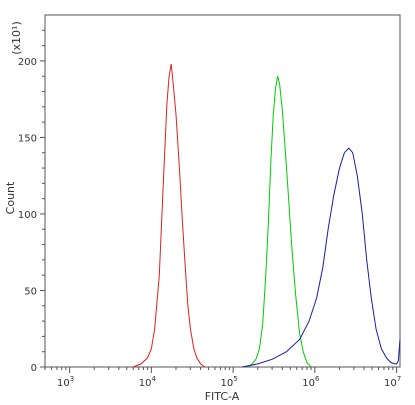 The image size is (415, 405). What do you see at coordinates (10, 197) in the screenshot?
I see `y-axis-label: Count` at bounding box center [10, 197].